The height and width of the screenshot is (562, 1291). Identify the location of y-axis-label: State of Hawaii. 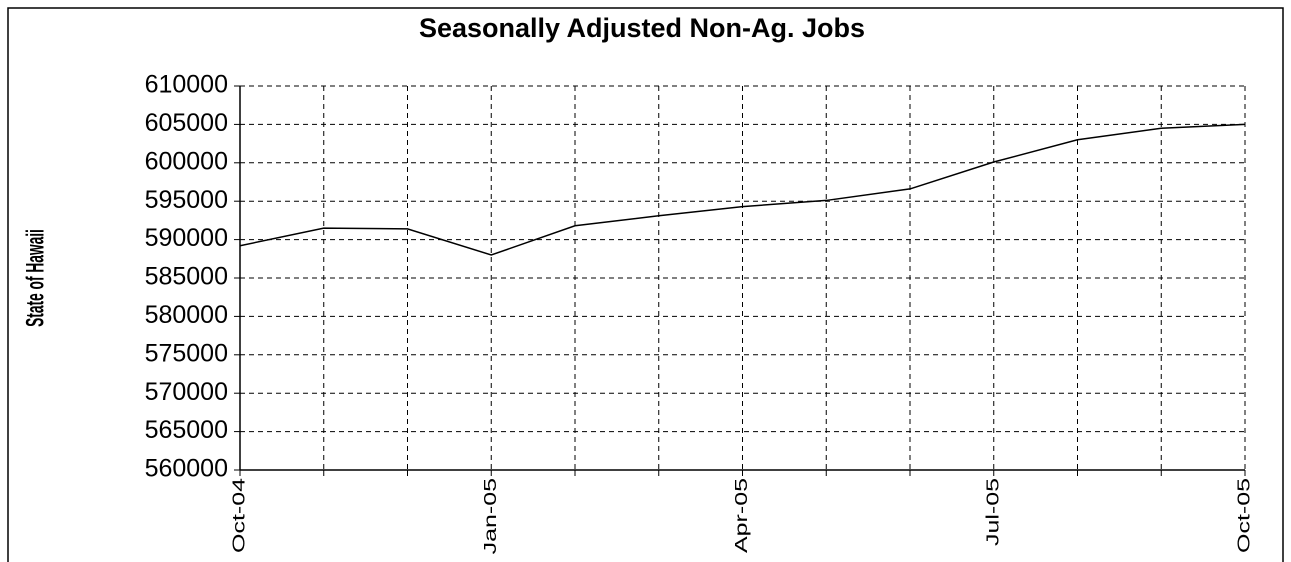
(36, 278).